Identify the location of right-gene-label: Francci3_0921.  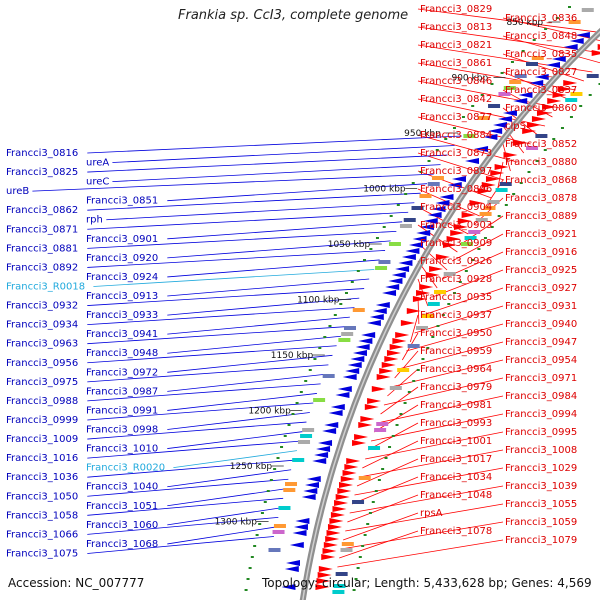
(541, 234).